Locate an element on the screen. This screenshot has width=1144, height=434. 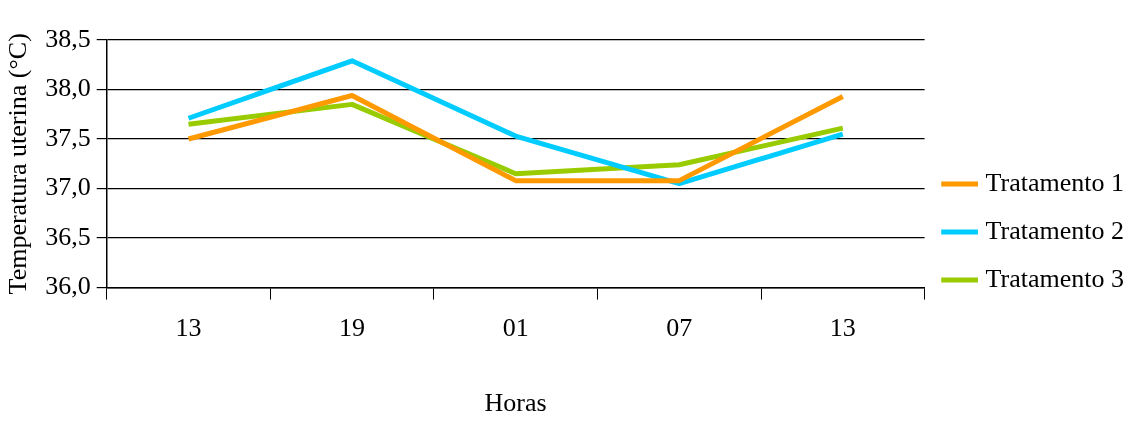
y-tick-label: 36,5 is located at coordinates (68, 236).